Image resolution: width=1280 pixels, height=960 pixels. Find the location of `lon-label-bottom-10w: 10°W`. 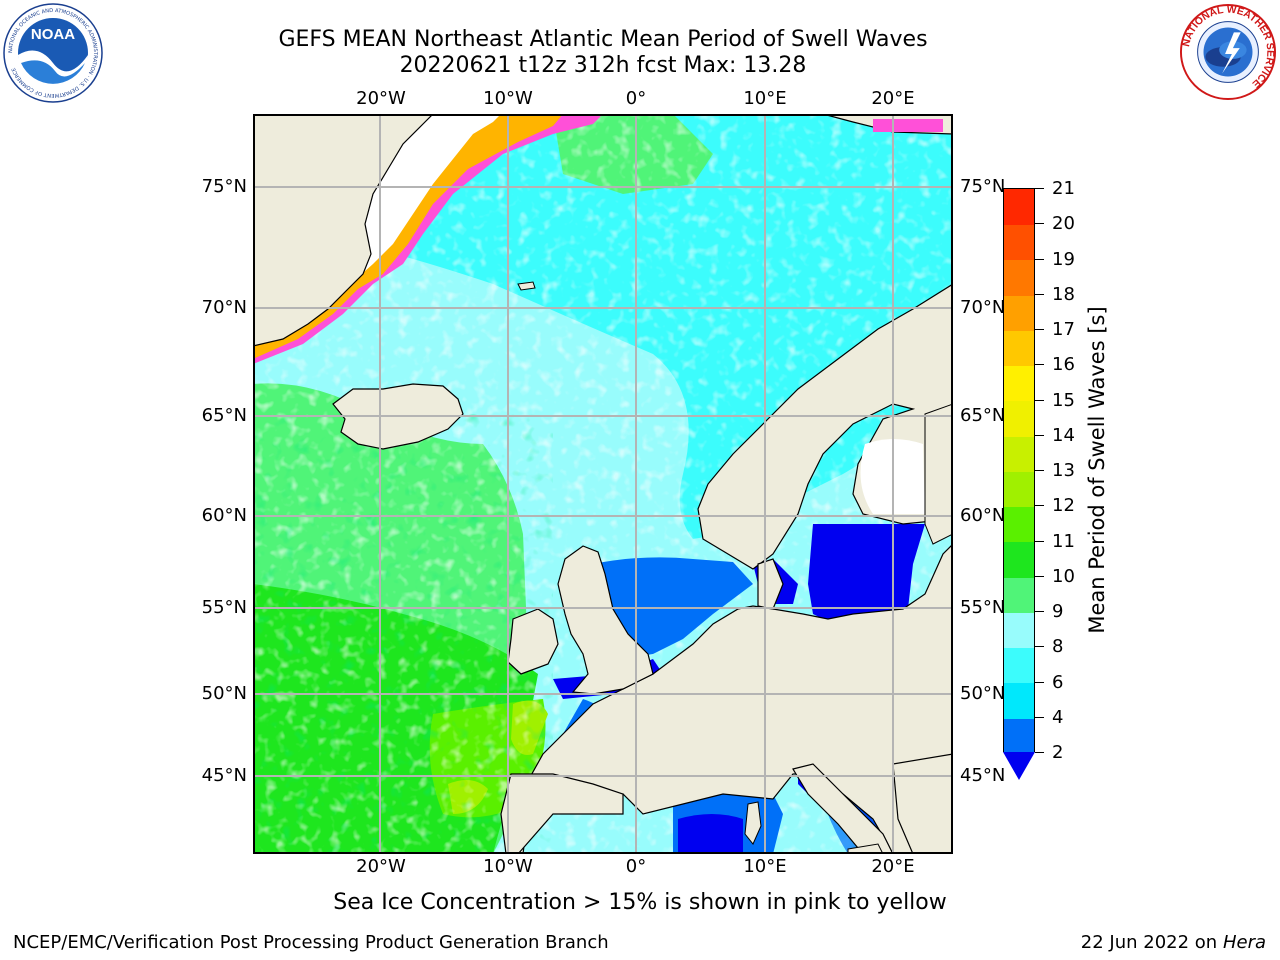

lon-label-bottom-10w: 10°W is located at coordinates (508, 866).